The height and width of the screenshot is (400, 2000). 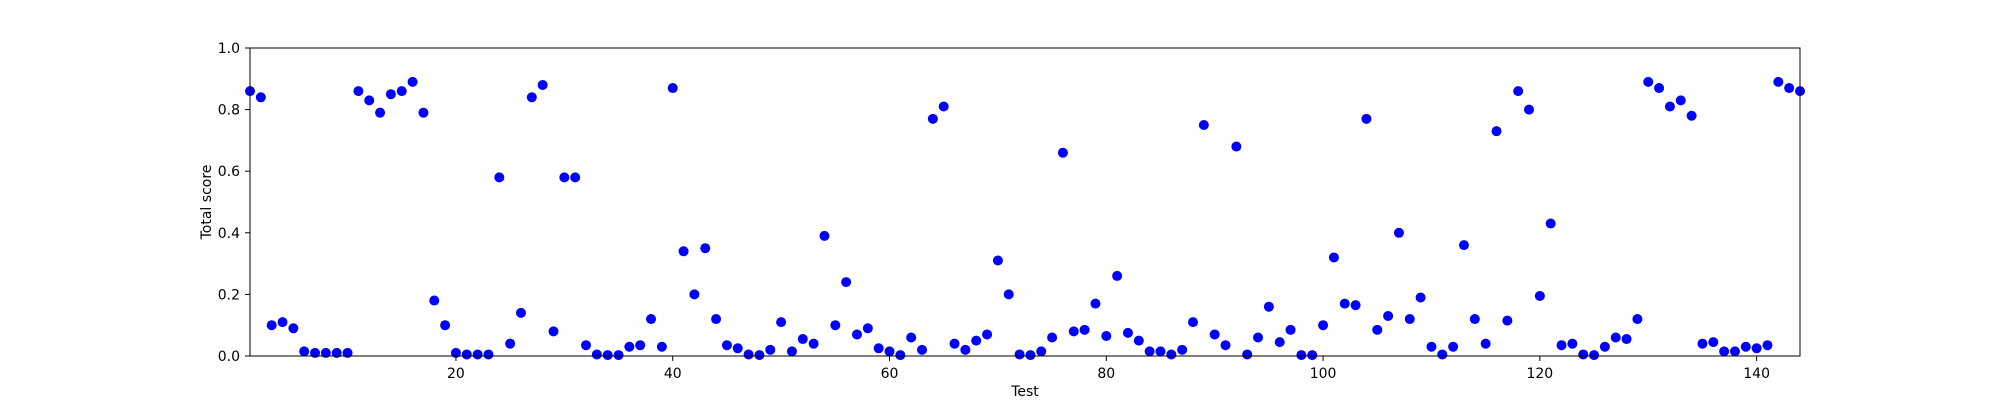 What do you see at coordinates (1323, 374) in the screenshot?
I see `x-tick-label: 100` at bounding box center [1323, 374].